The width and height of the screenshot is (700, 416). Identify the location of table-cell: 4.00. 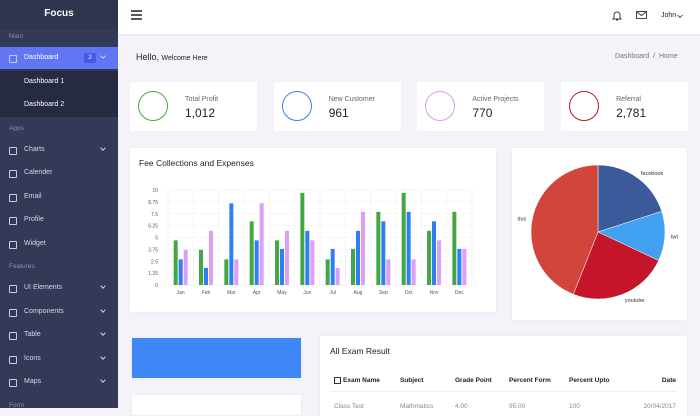
(461, 406).